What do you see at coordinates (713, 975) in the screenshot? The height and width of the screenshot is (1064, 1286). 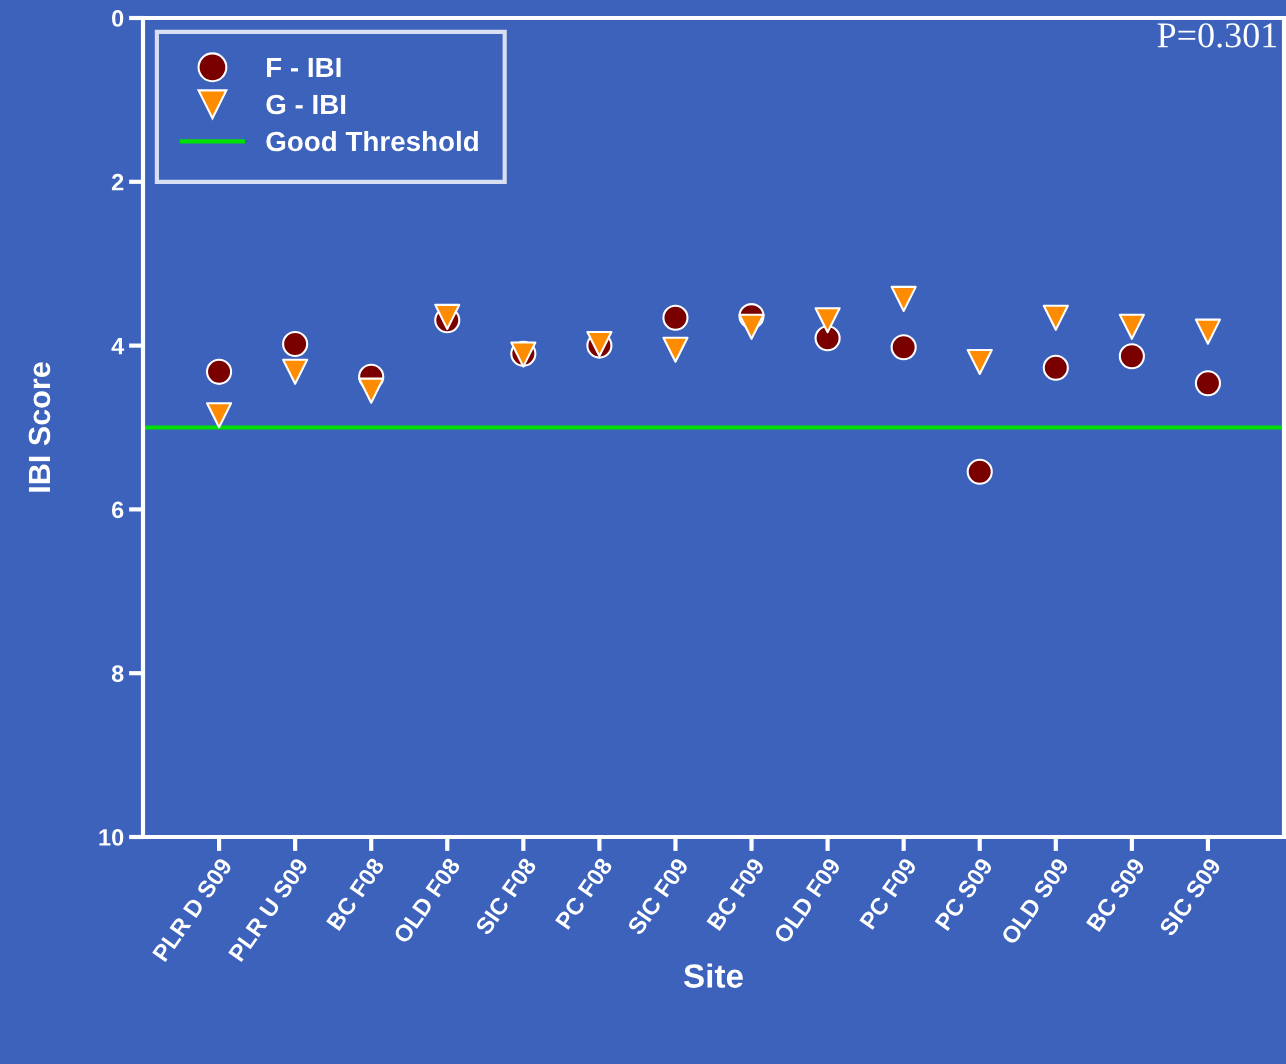 I see `x-axis-title: Site` at bounding box center [713, 975].